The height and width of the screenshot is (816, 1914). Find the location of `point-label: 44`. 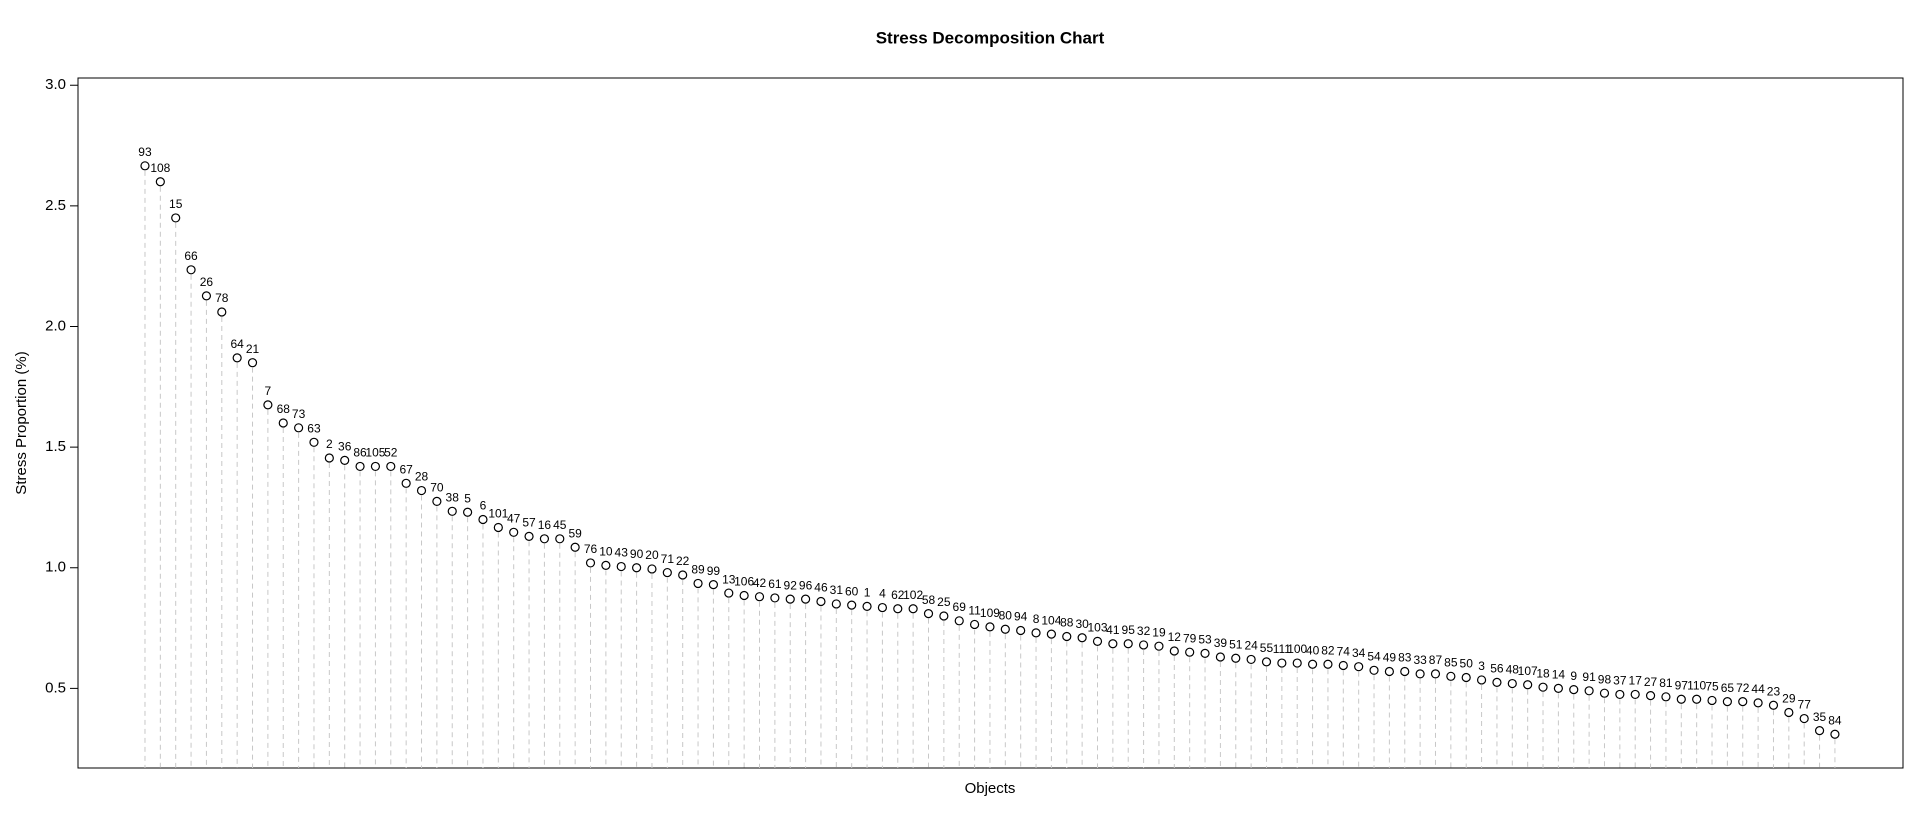

point-label: 44 is located at coordinates (1758, 689).